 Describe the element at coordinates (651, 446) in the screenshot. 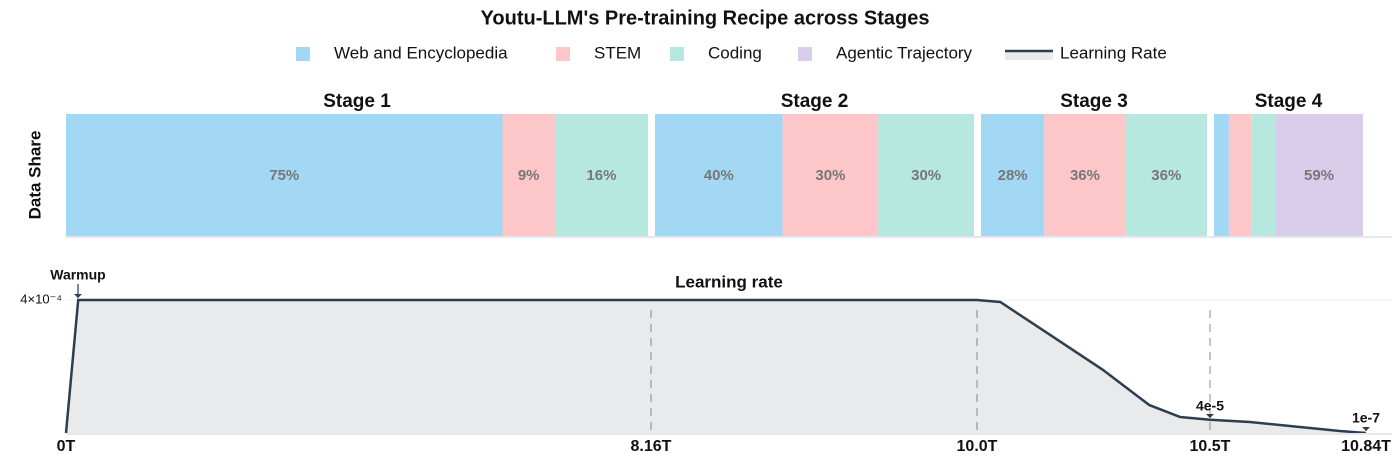

I see `x-tick-label: 8.16T` at that location.